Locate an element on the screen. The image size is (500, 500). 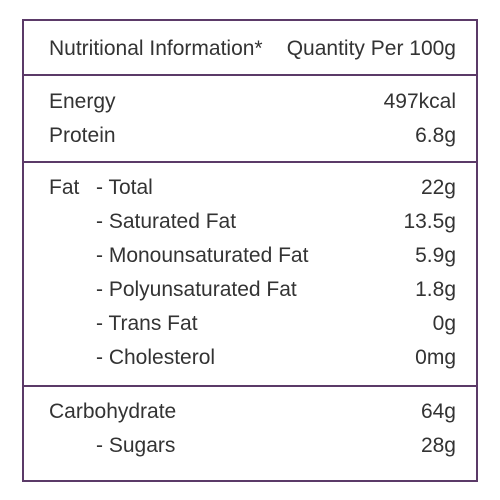
nutrient-value: 0g is located at coordinates (444, 323).